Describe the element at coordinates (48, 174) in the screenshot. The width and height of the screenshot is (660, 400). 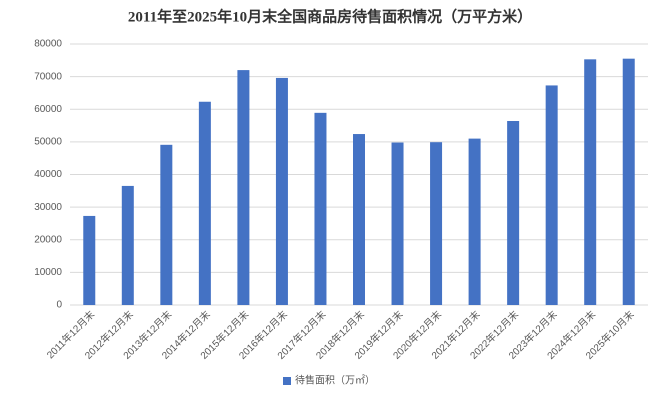
I see `y-tick-label: 40000` at that location.